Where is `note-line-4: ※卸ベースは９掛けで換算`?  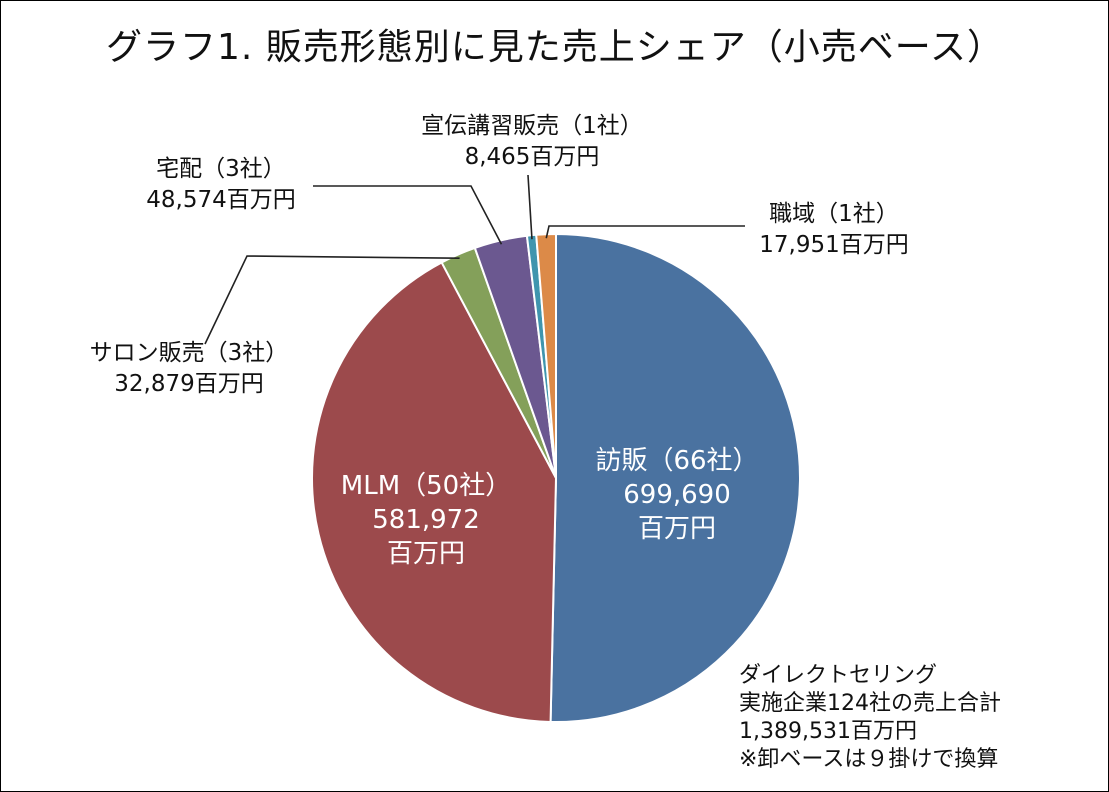 note-line-4: ※卸ベースは９掛けで換算 is located at coordinates (868, 759).